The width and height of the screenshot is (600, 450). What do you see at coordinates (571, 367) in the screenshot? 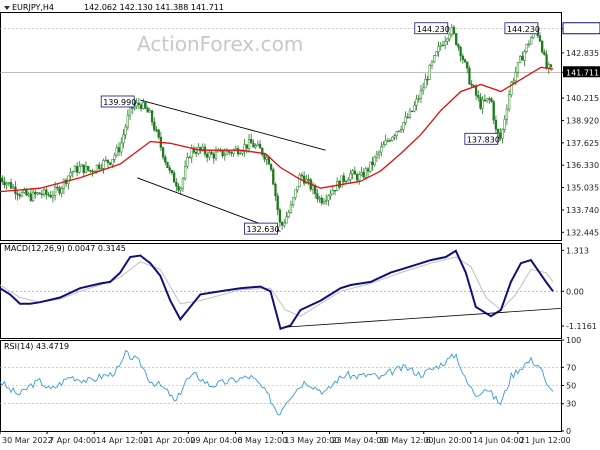
I see `rsi-axis-tick-label: 70` at bounding box center [571, 367].